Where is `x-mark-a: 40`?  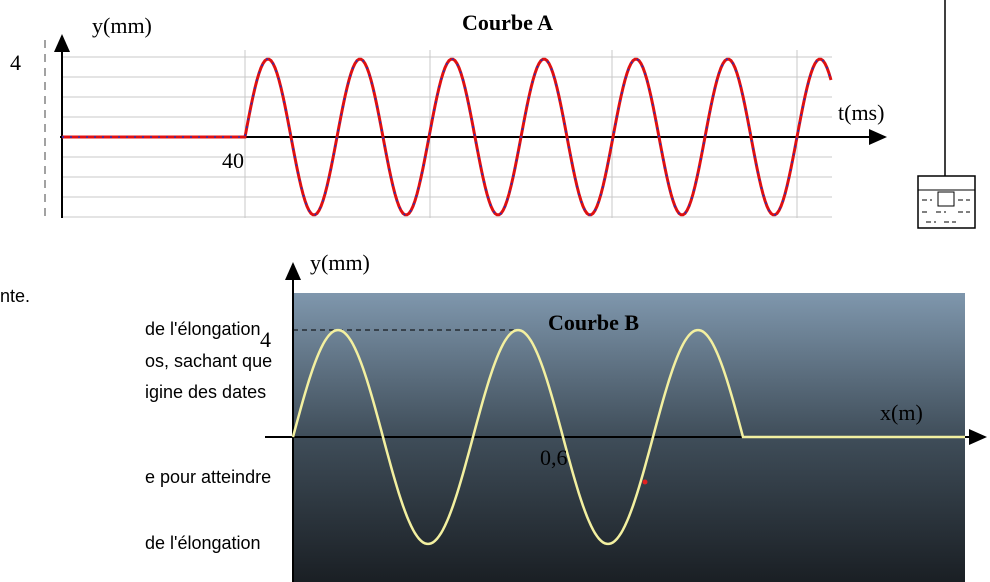
x-mark-a: 40 is located at coordinates (233, 160).